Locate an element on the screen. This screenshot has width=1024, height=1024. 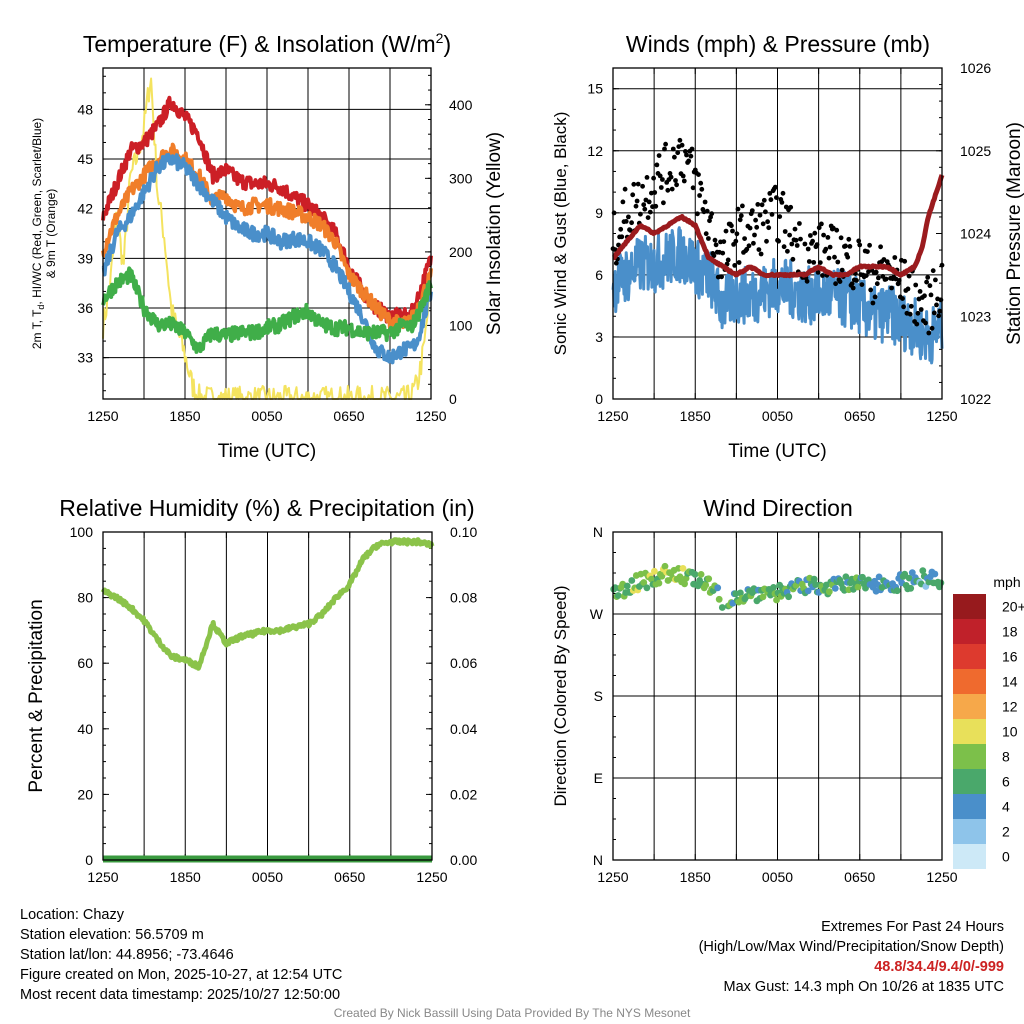
y-tick-label: 36 is located at coordinates (85, 308).